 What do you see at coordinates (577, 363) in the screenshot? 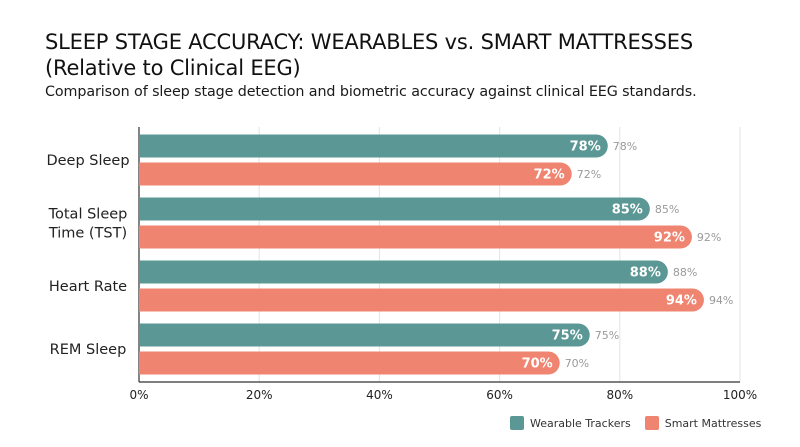
I see `bar-outside-label-1-3: 70%` at bounding box center [577, 363].